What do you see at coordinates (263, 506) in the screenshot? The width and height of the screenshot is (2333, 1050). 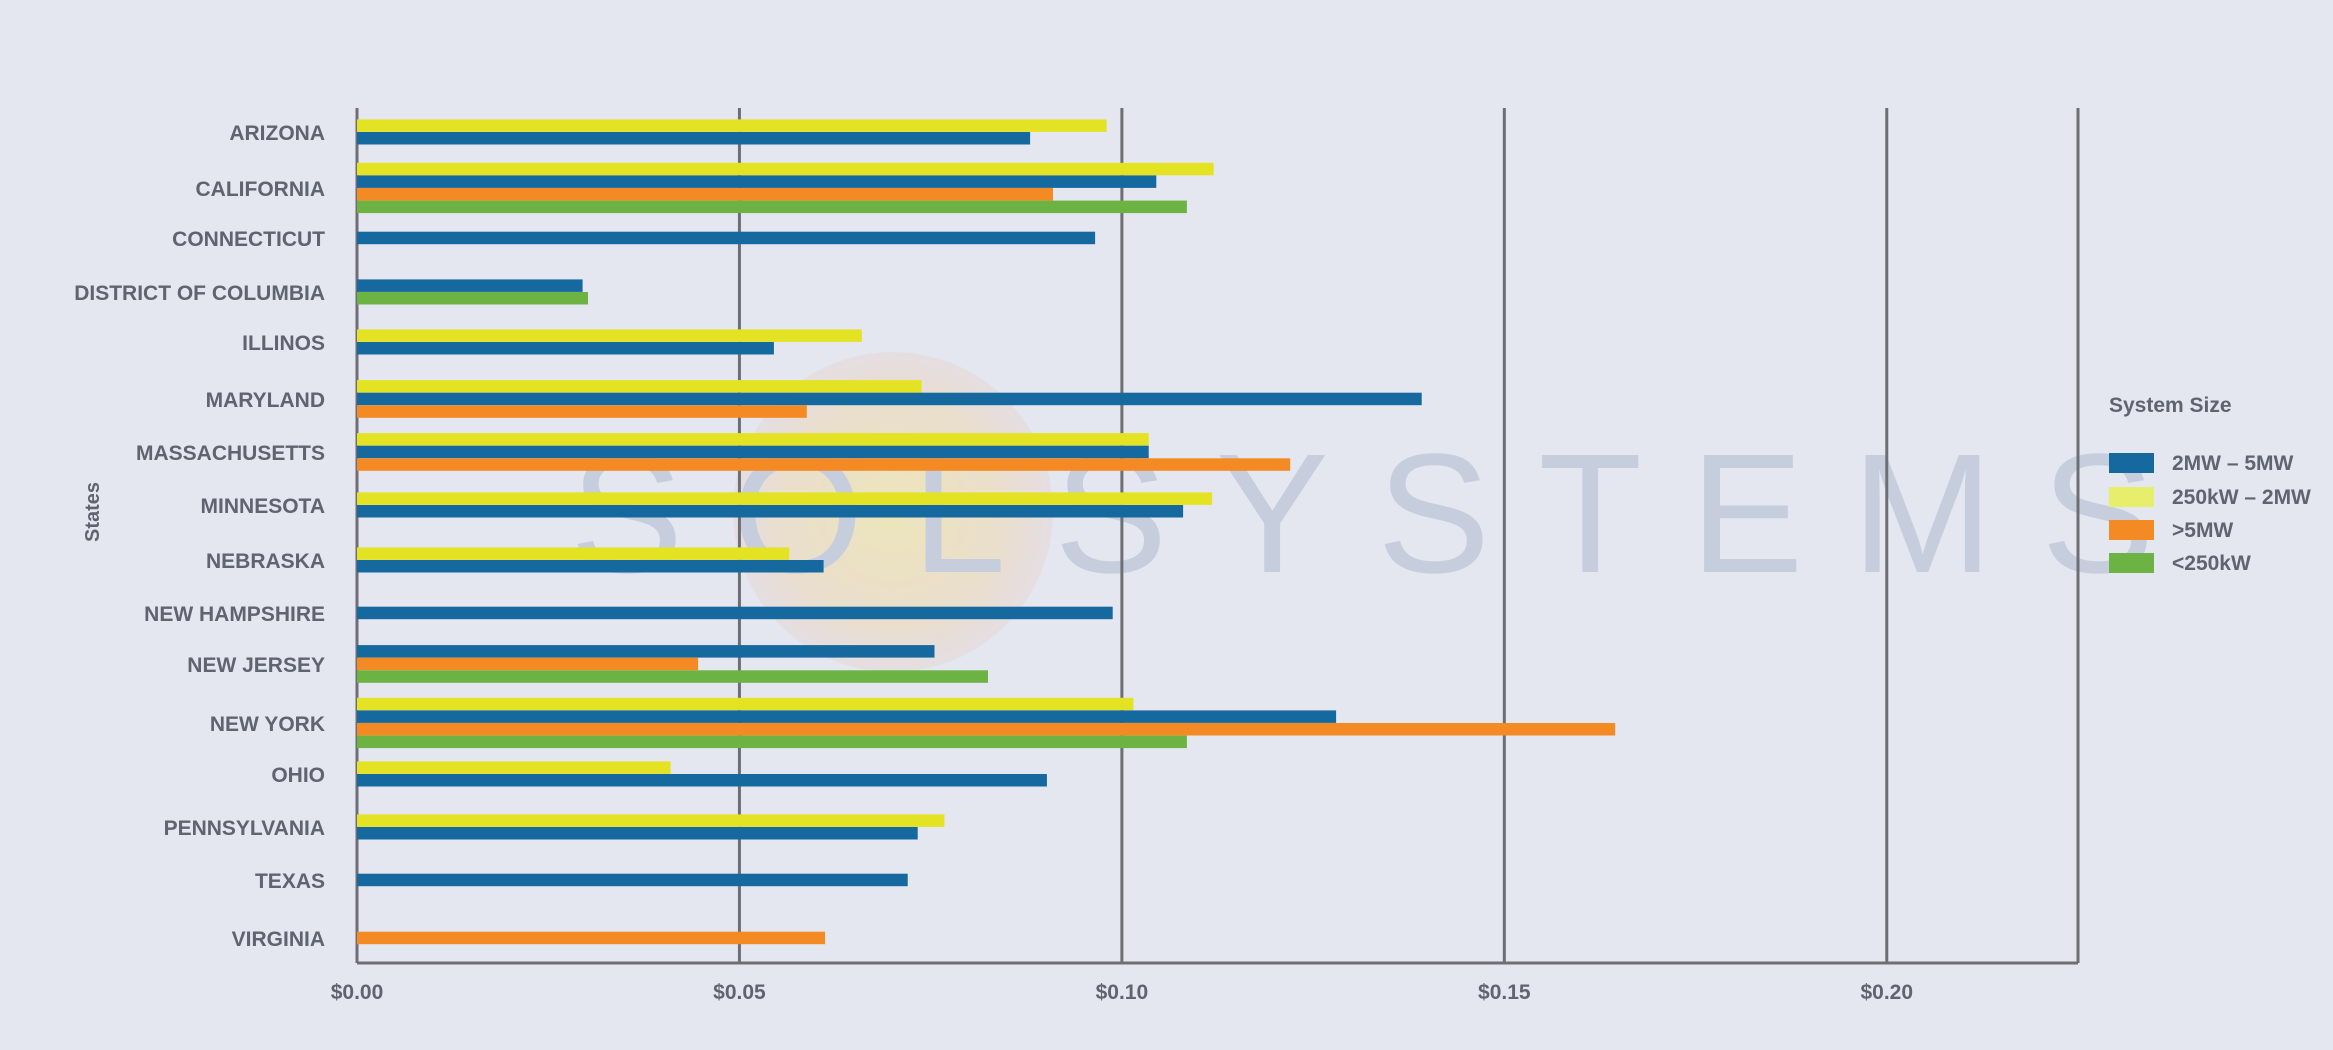 I see `category-label: MINNESOTA` at bounding box center [263, 506].